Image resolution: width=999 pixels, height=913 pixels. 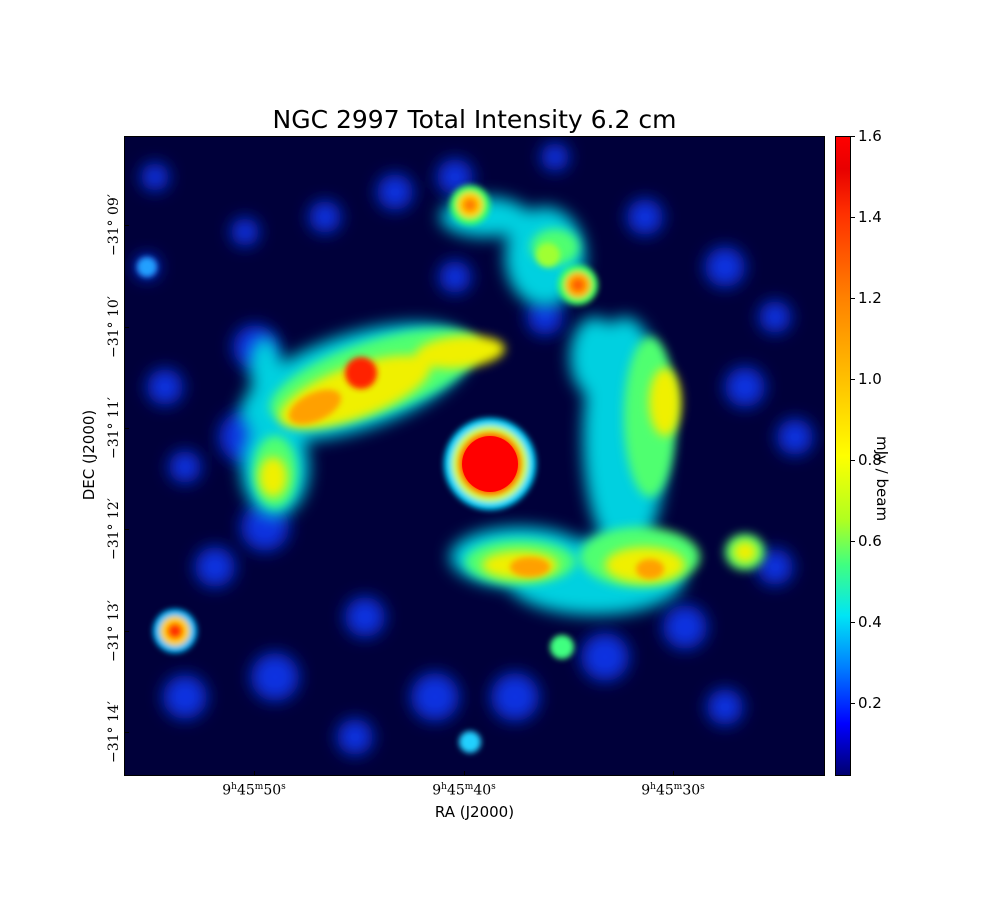 I want to click on y-tick-label: −31° 13′, so click(x=114, y=631).